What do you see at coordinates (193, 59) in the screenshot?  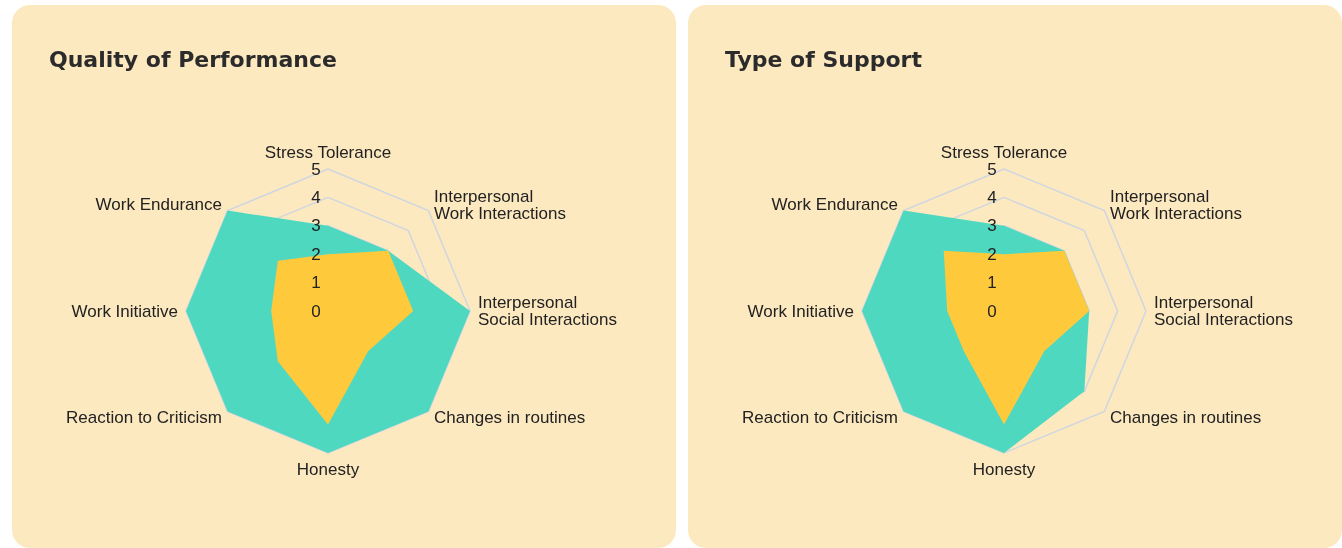 I see `chart-title: Quality of Performance` at bounding box center [193, 59].